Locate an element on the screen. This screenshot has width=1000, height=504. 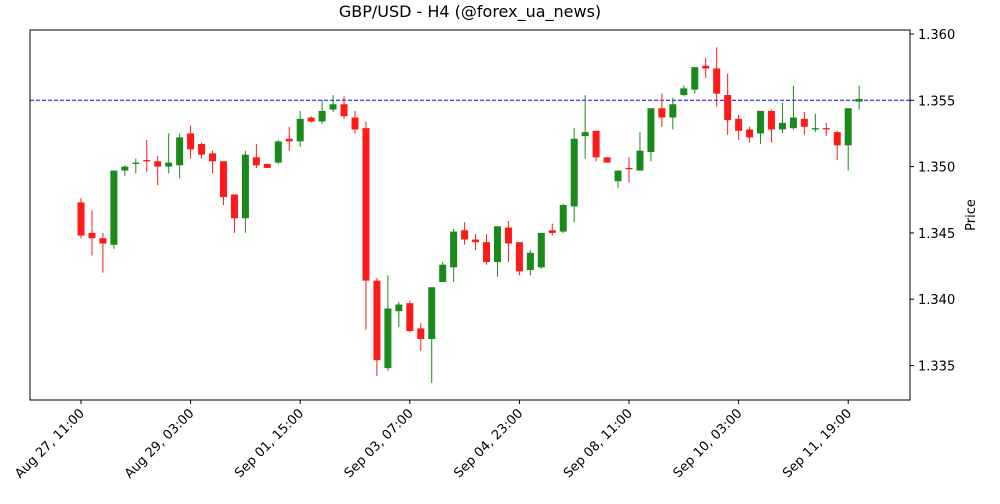
y-tick-label: 1.340 is located at coordinates (936, 300).